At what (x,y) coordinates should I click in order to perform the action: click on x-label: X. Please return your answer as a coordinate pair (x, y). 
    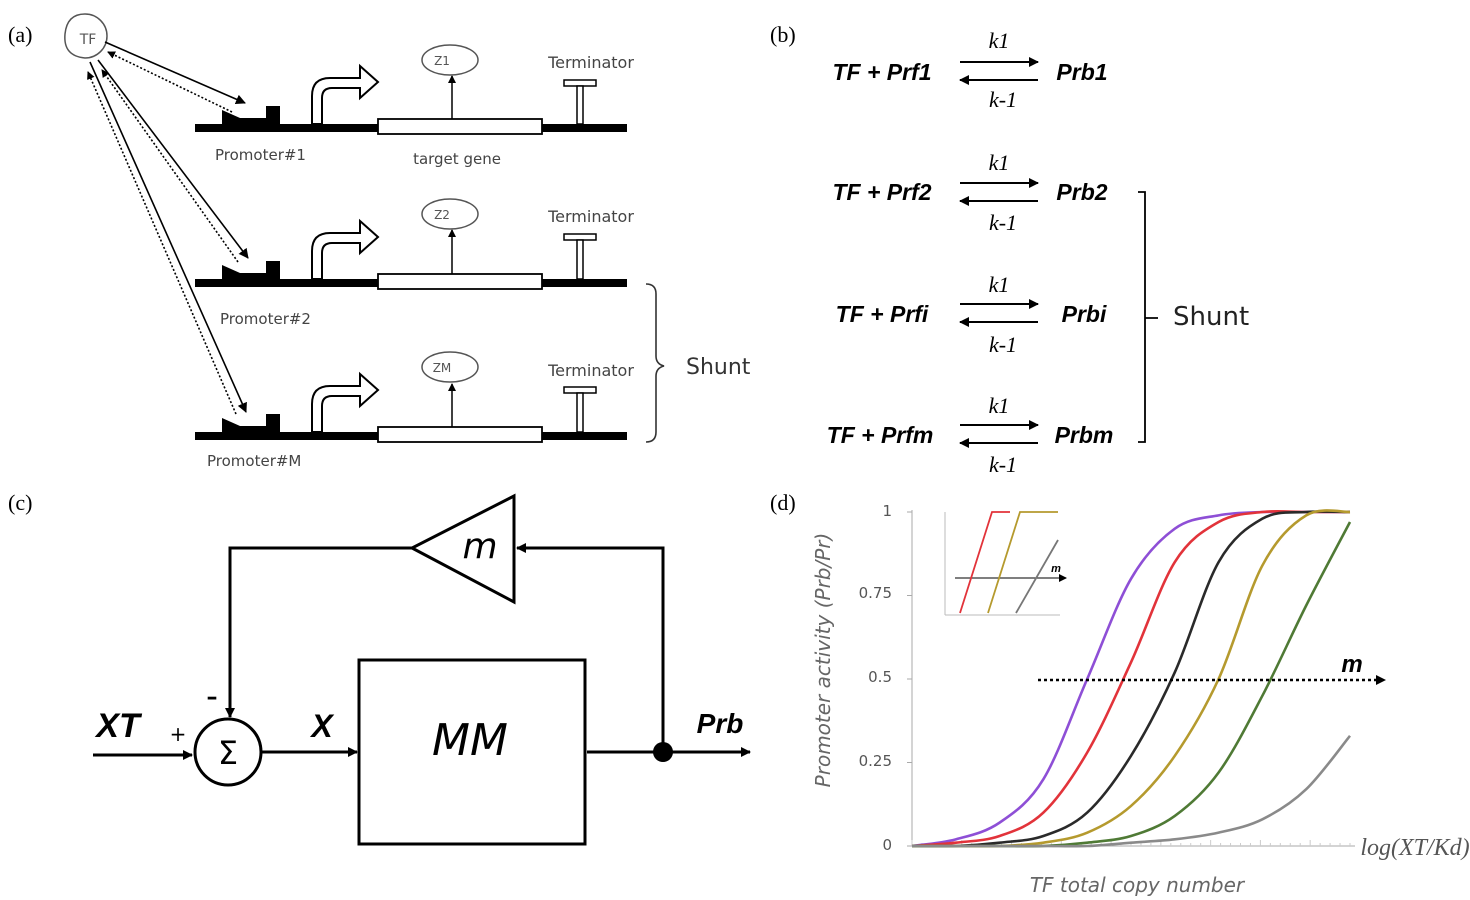
    Looking at the image, I should click on (321, 726).